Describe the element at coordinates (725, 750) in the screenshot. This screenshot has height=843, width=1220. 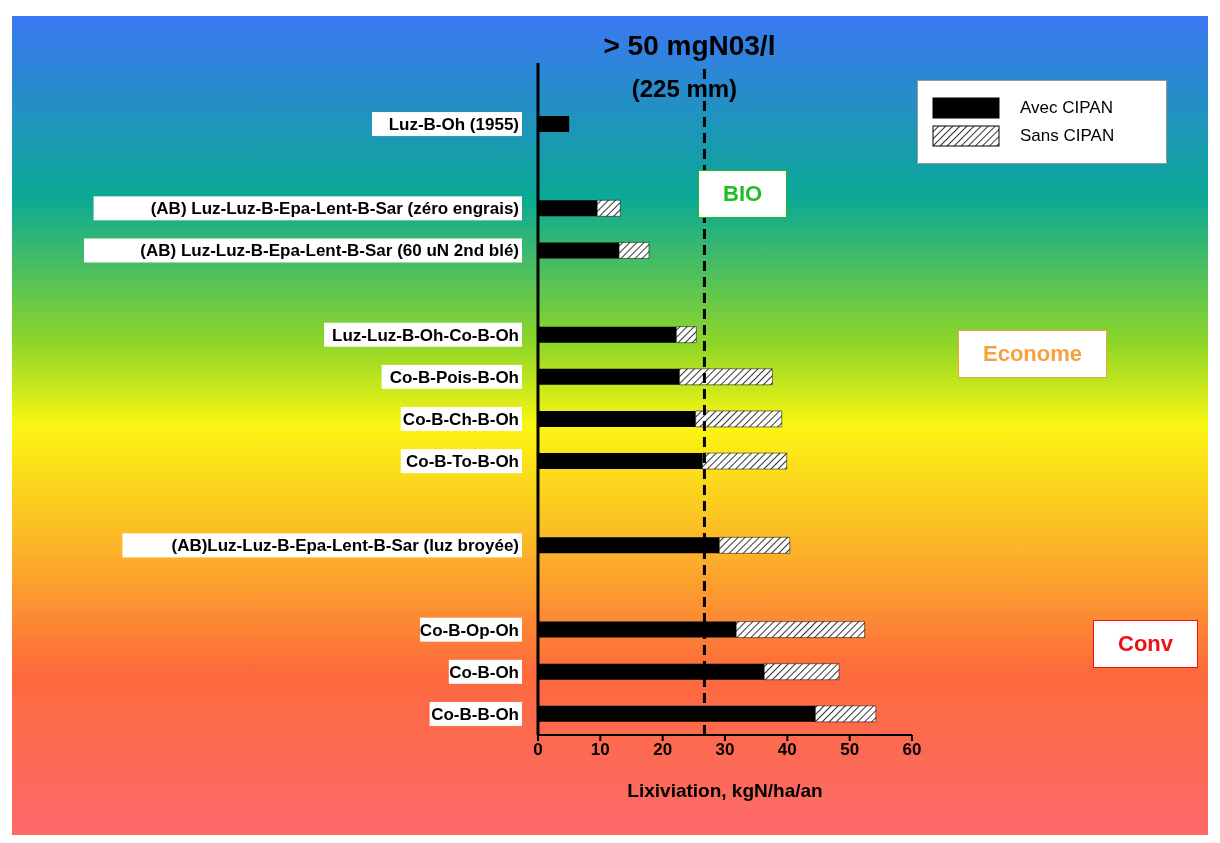
I see `x-tick-label: 30` at that location.